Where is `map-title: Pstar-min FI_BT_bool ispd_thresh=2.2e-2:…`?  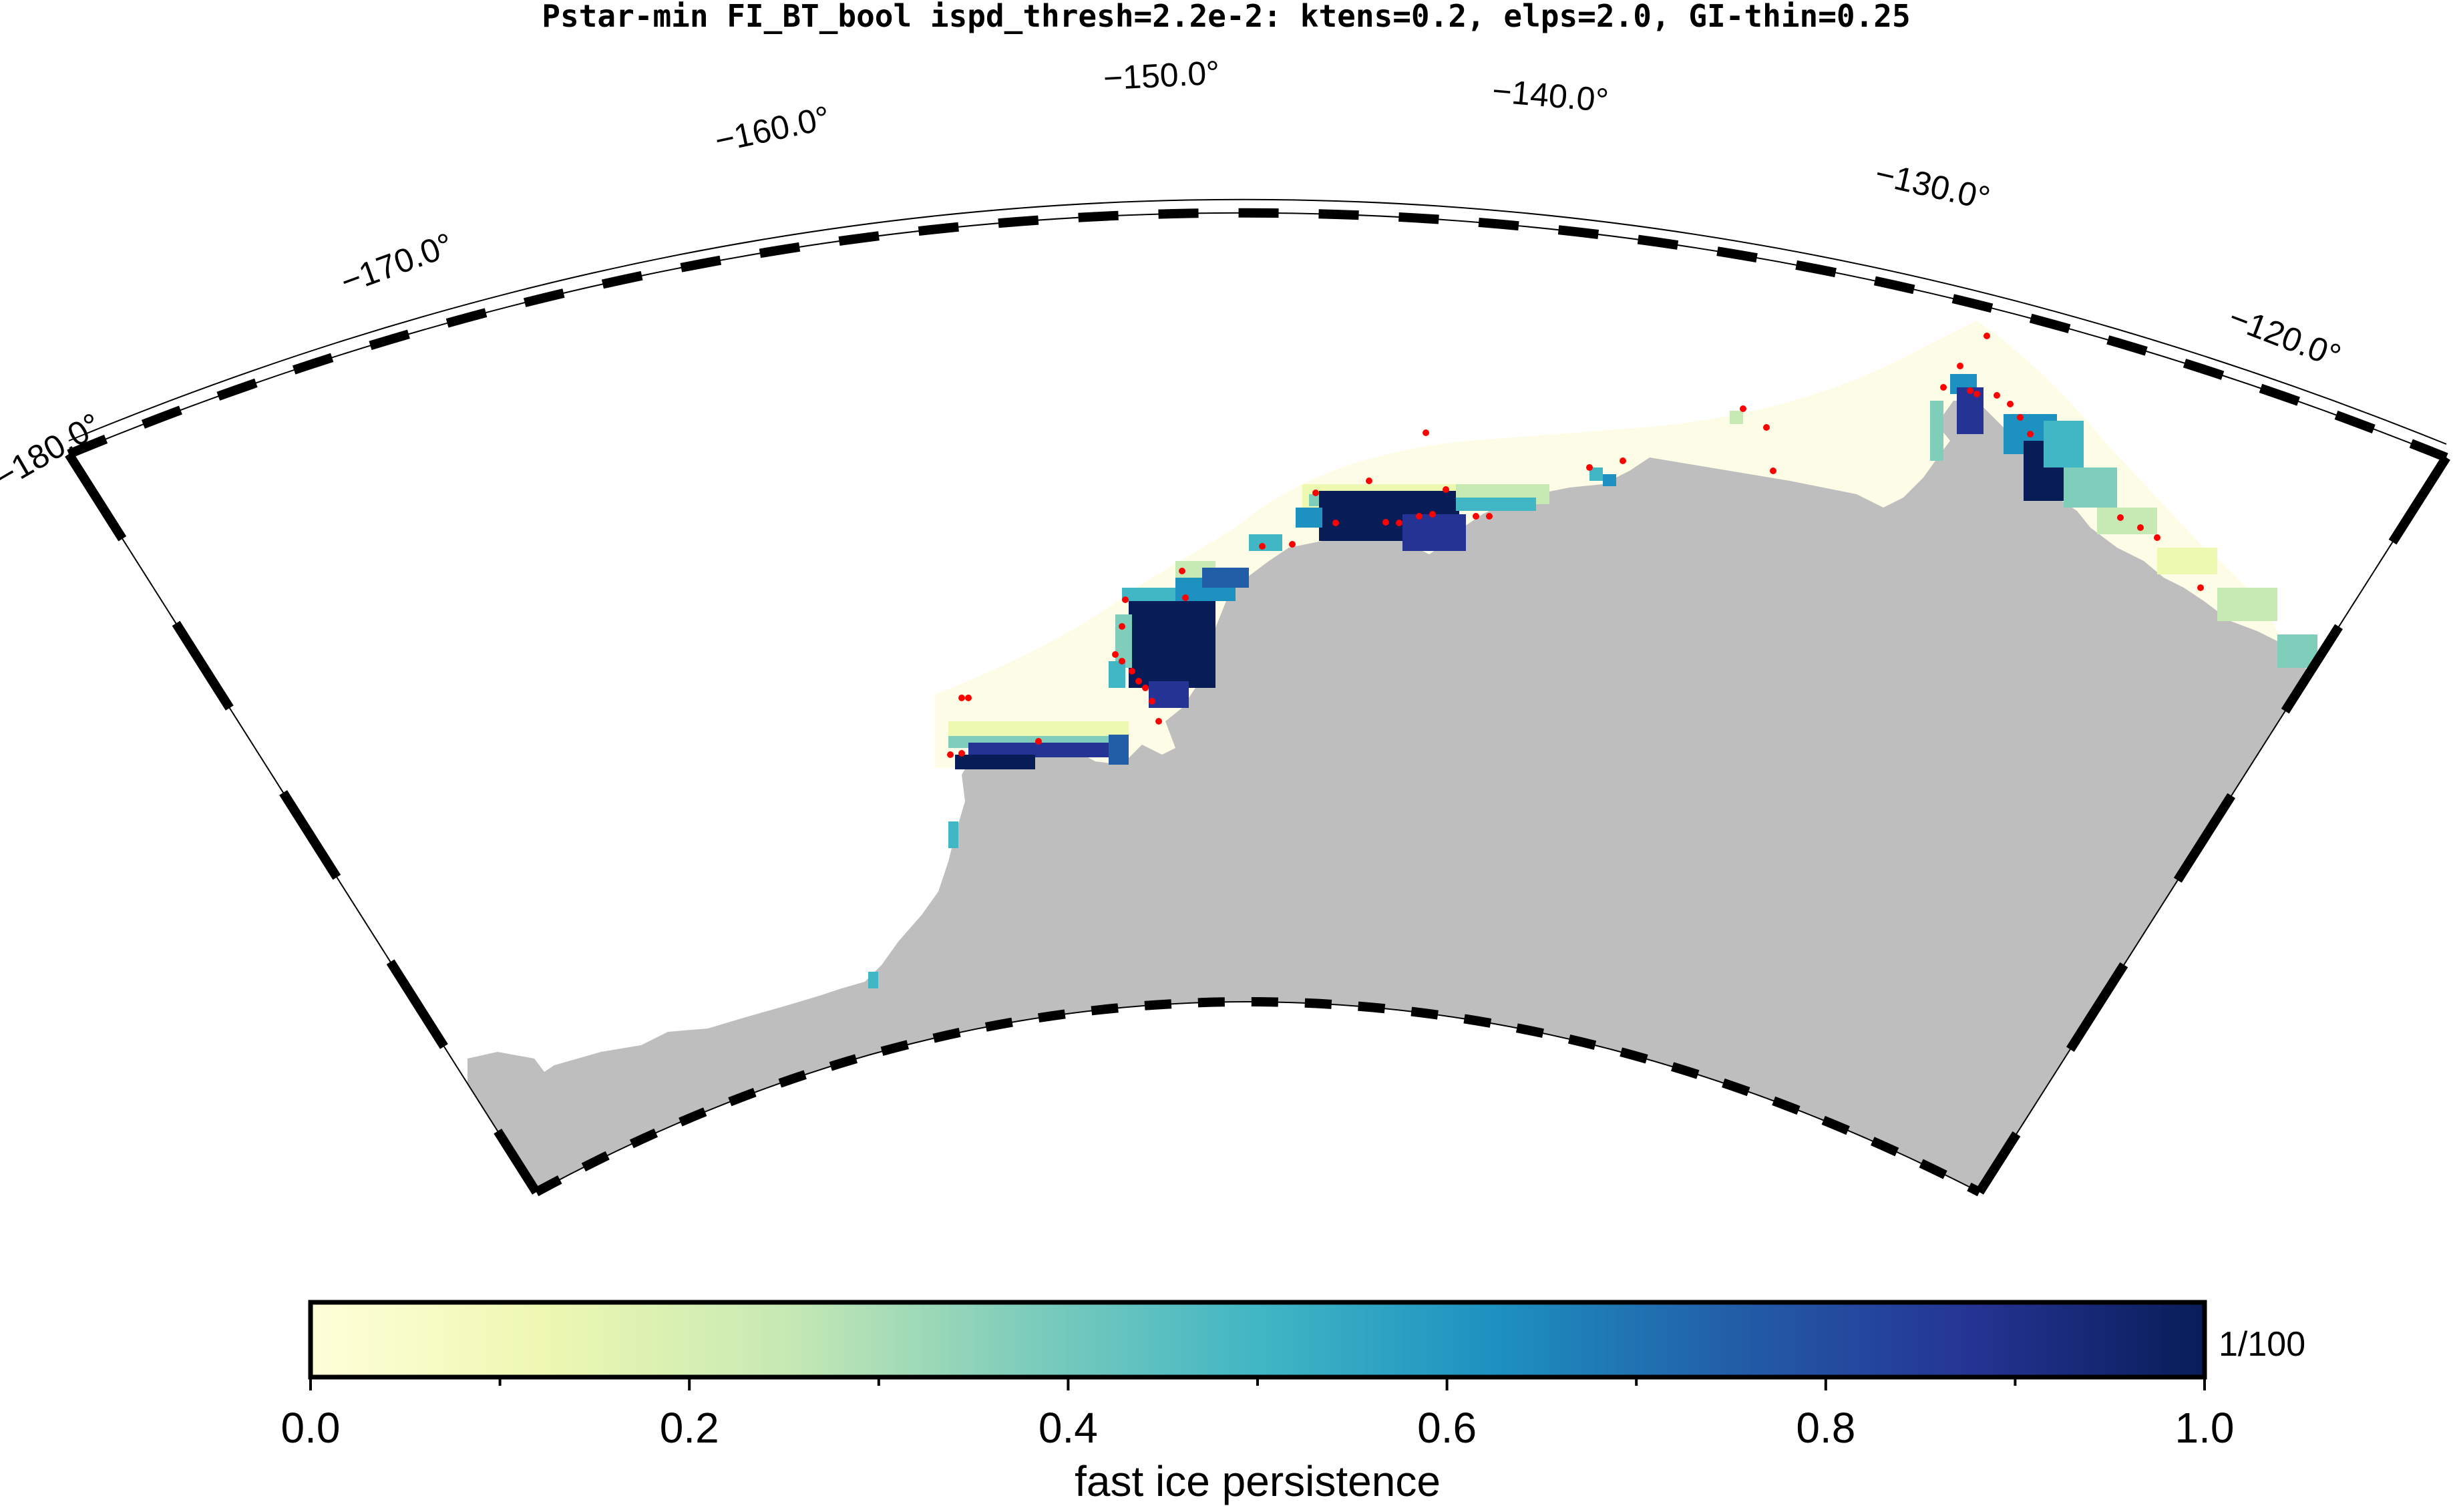 map-title: Pstar-min FI_BT_bool ispd_thresh=2.2e-2:… is located at coordinates (1226, 17).